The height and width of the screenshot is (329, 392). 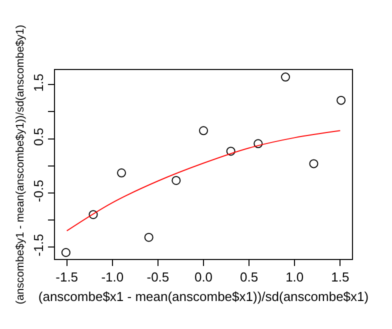 What do you see at coordinates (112, 277) in the screenshot?
I see `x-tick-label: -1.0` at bounding box center [112, 277].